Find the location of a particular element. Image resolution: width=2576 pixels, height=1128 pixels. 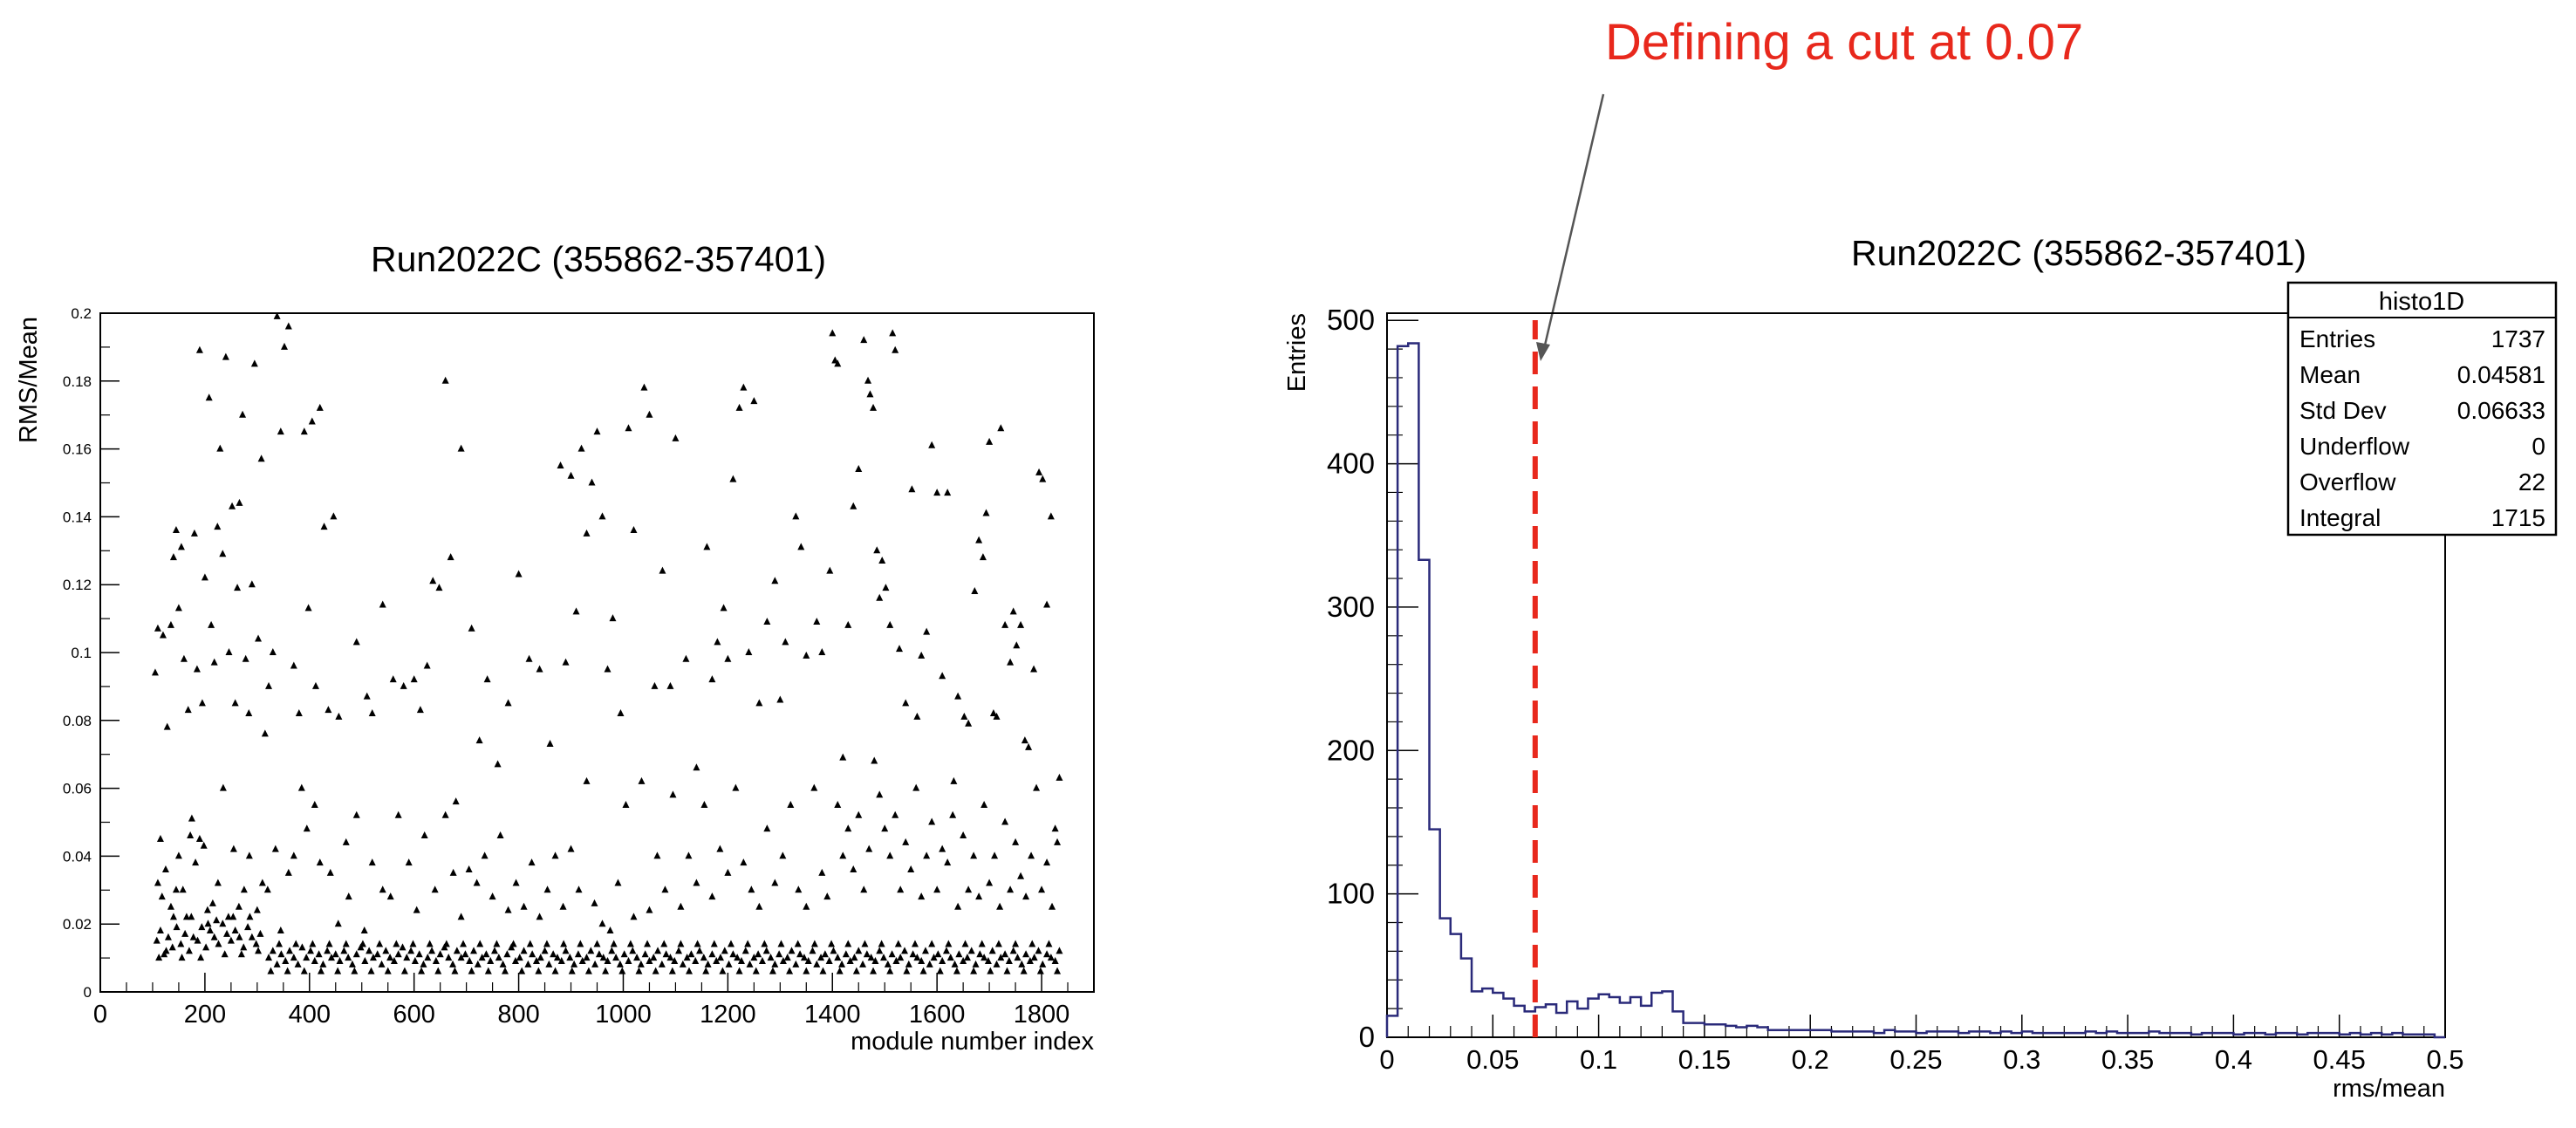

scatter-x-axis: 0 200 400 600 800 1000 1200 1400 1600 1800 is located at coordinates (594, 1001).